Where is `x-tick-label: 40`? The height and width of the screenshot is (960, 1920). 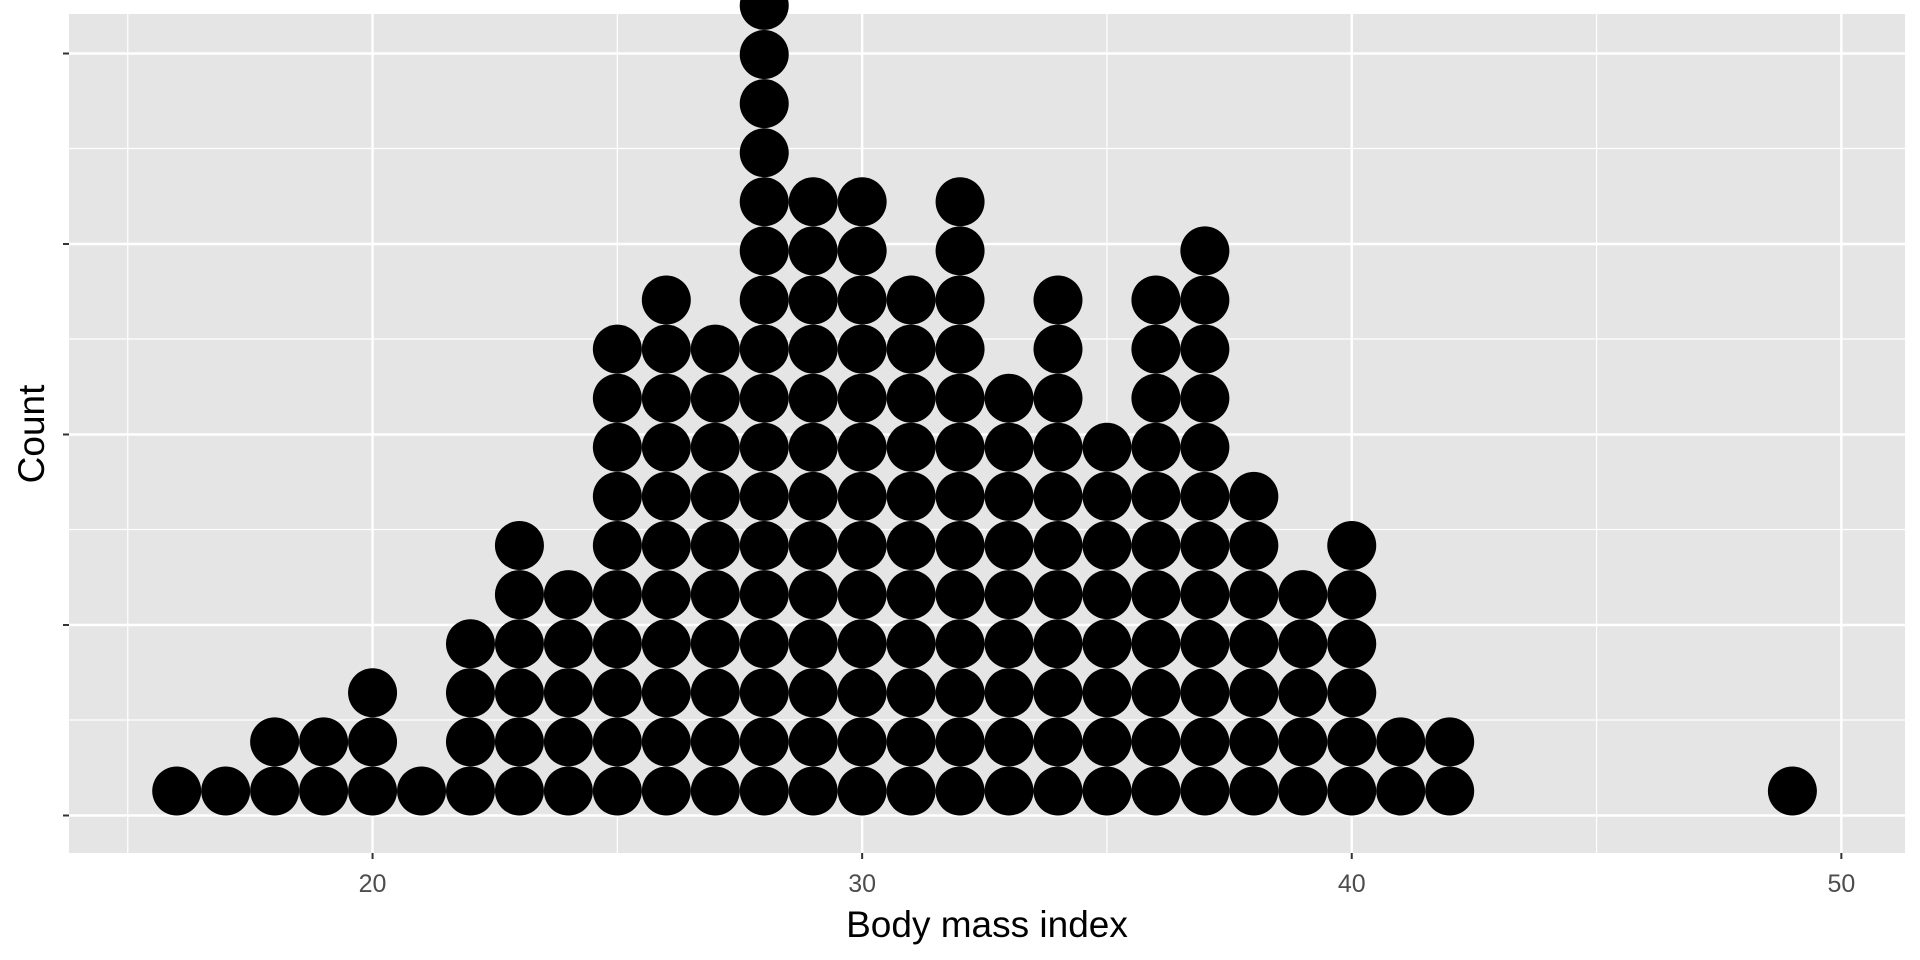 x-tick-label: 40 is located at coordinates (1352, 884).